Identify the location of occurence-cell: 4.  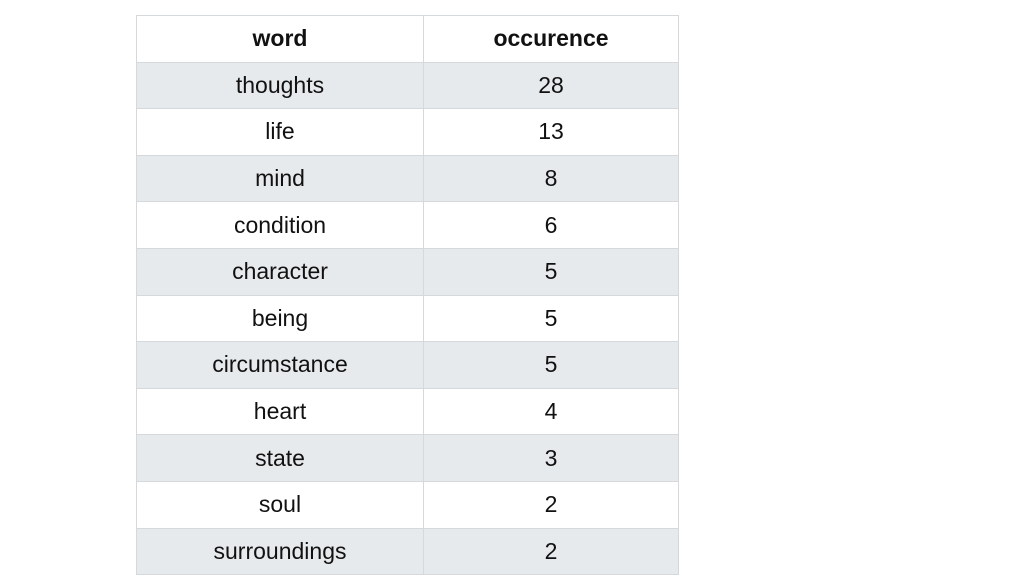
(551, 411).